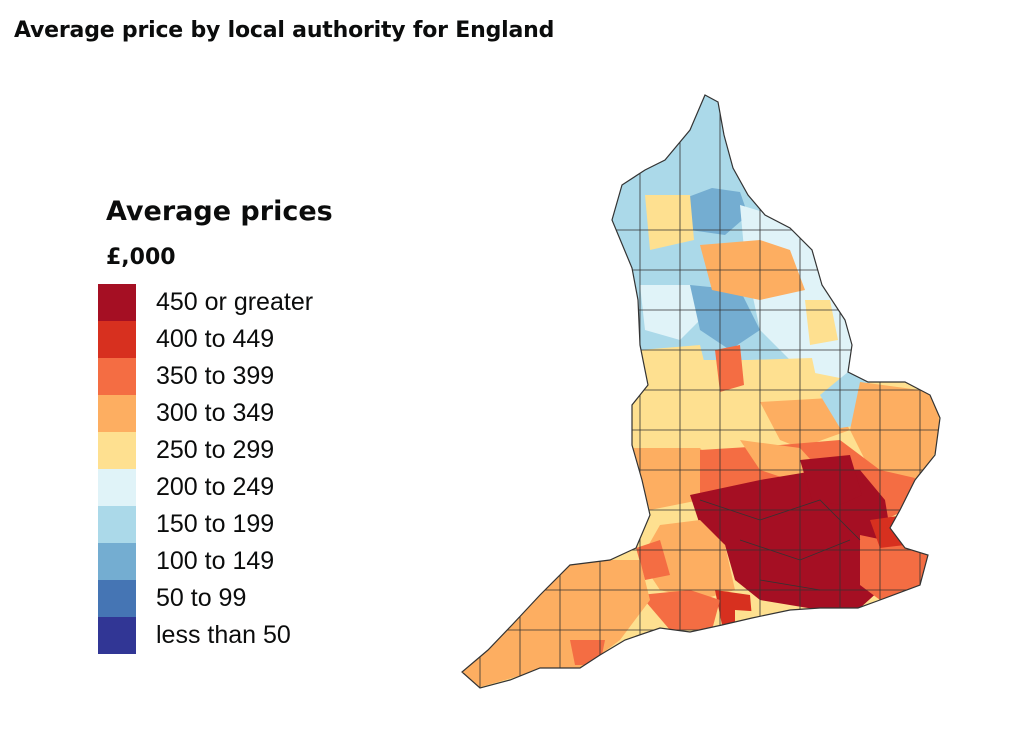 The image size is (1024, 730). What do you see at coordinates (556, 624) in the screenshot?
I see `region-devon-cornwall` at bounding box center [556, 624].